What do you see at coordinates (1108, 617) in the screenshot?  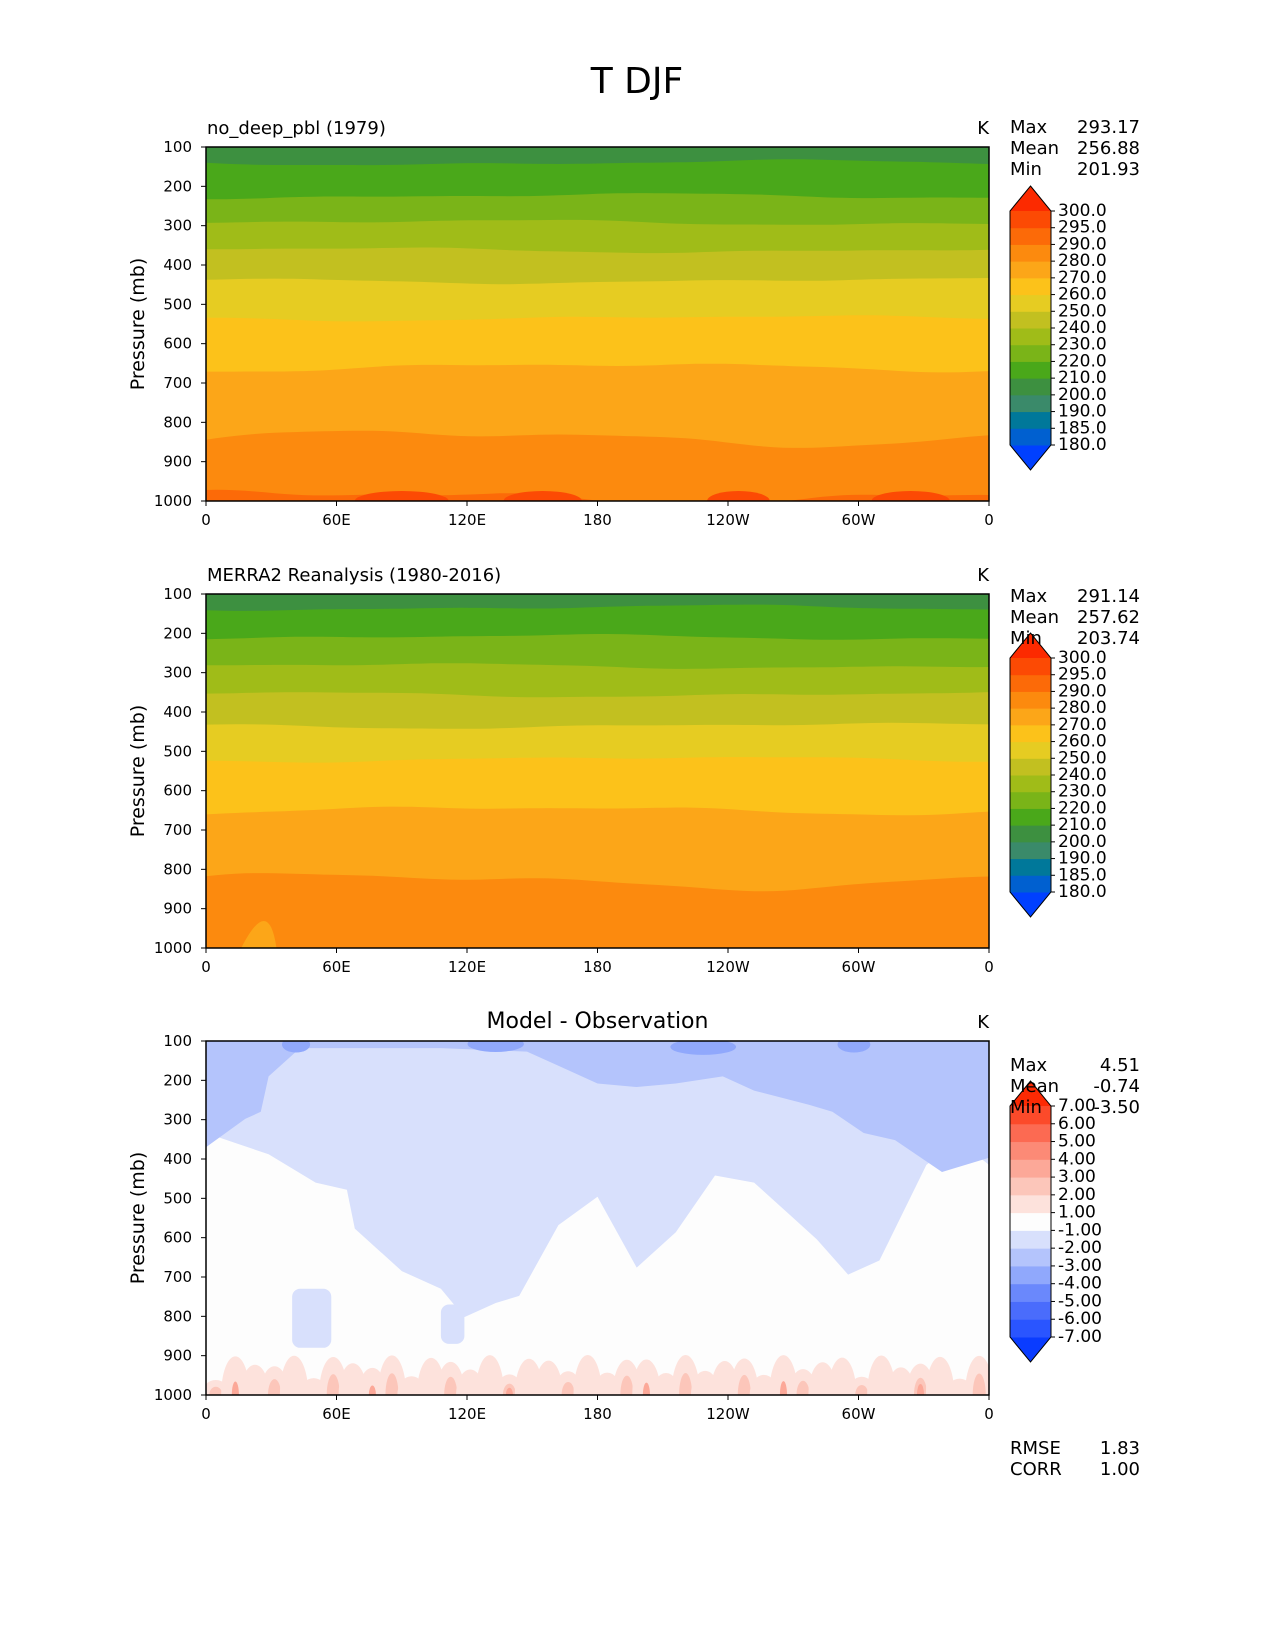 I see `stat-mean-value: 257.62` at bounding box center [1108, 617].